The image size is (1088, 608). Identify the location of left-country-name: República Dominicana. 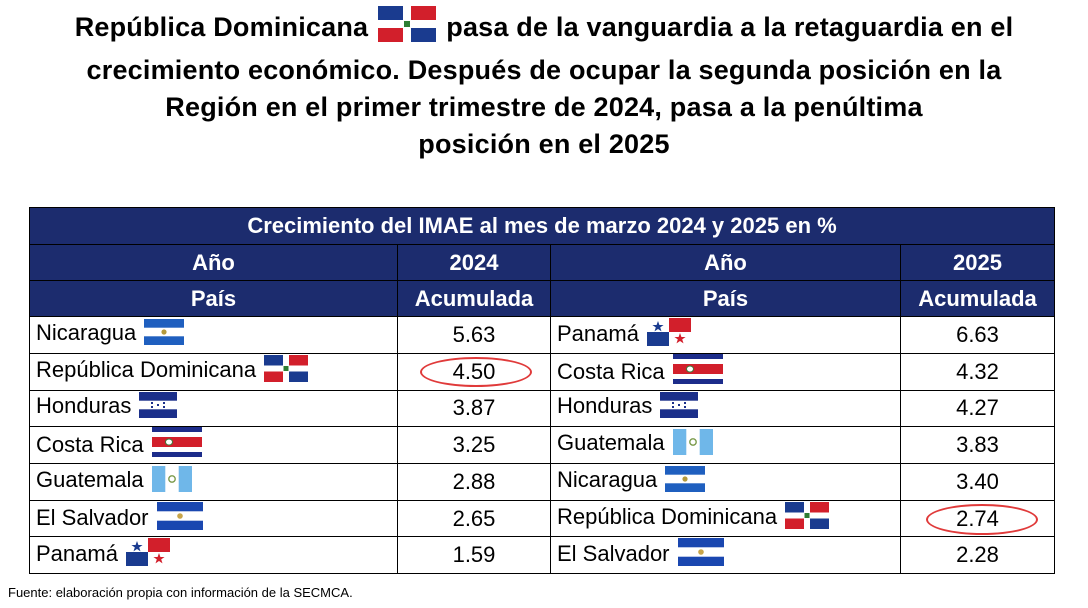
(146, 370).